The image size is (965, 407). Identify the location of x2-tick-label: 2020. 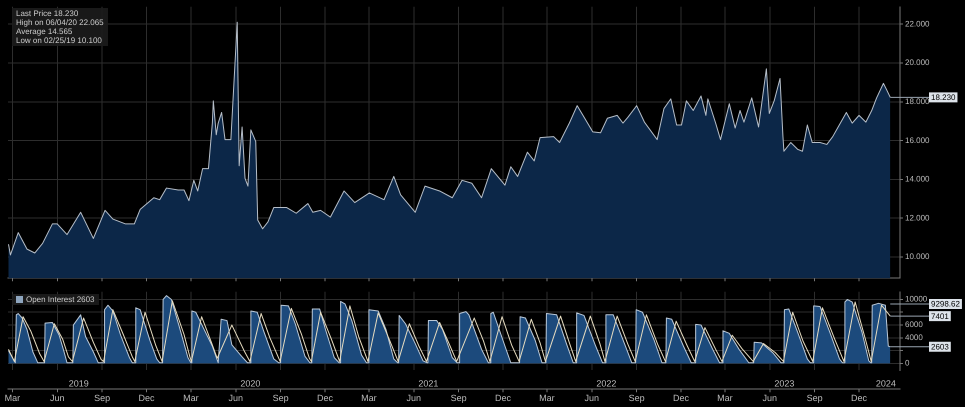
(250, 383).